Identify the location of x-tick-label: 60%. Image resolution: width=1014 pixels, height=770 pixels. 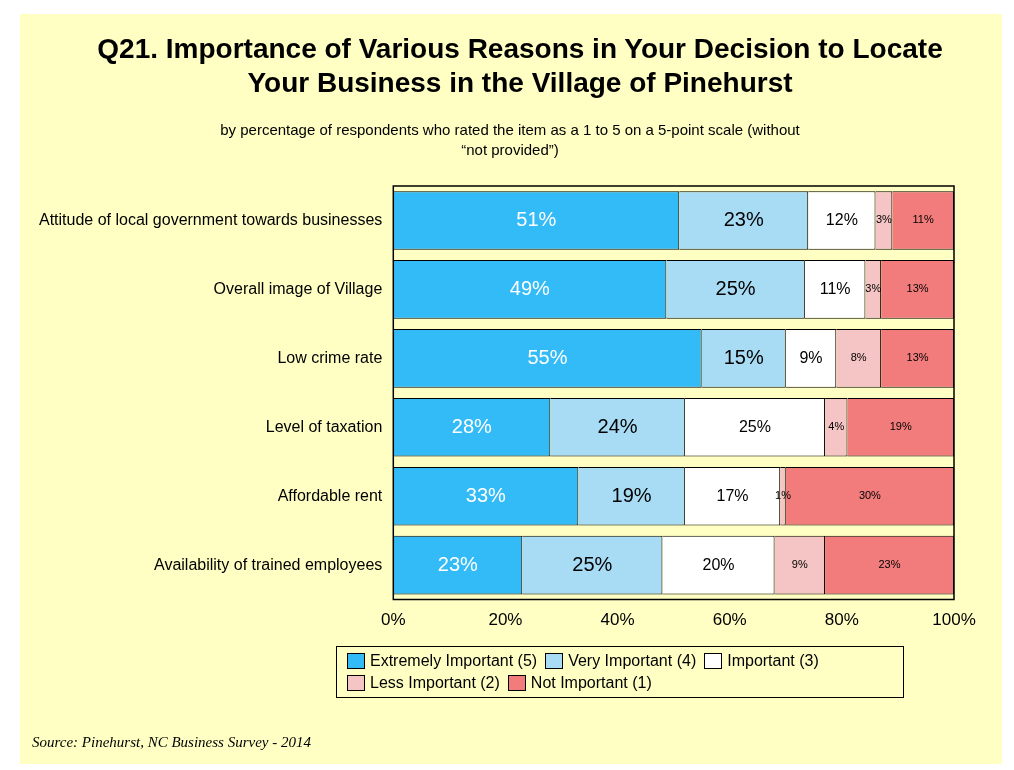
(729, 620).